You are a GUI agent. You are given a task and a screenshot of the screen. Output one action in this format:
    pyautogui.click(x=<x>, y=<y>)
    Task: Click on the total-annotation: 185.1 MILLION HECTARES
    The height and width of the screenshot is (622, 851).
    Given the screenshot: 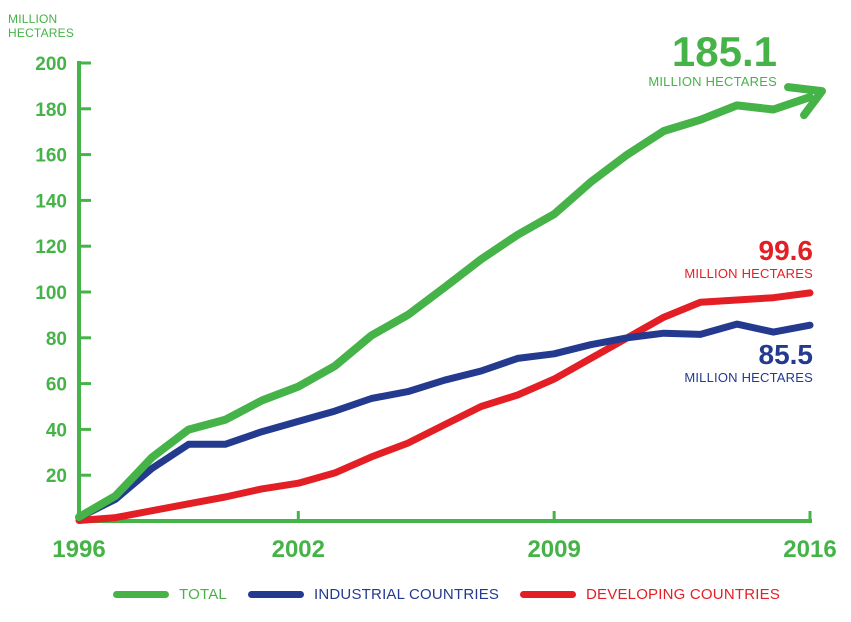 What is the action you would take?
    pyautogui.click(x=712, y=59)
    